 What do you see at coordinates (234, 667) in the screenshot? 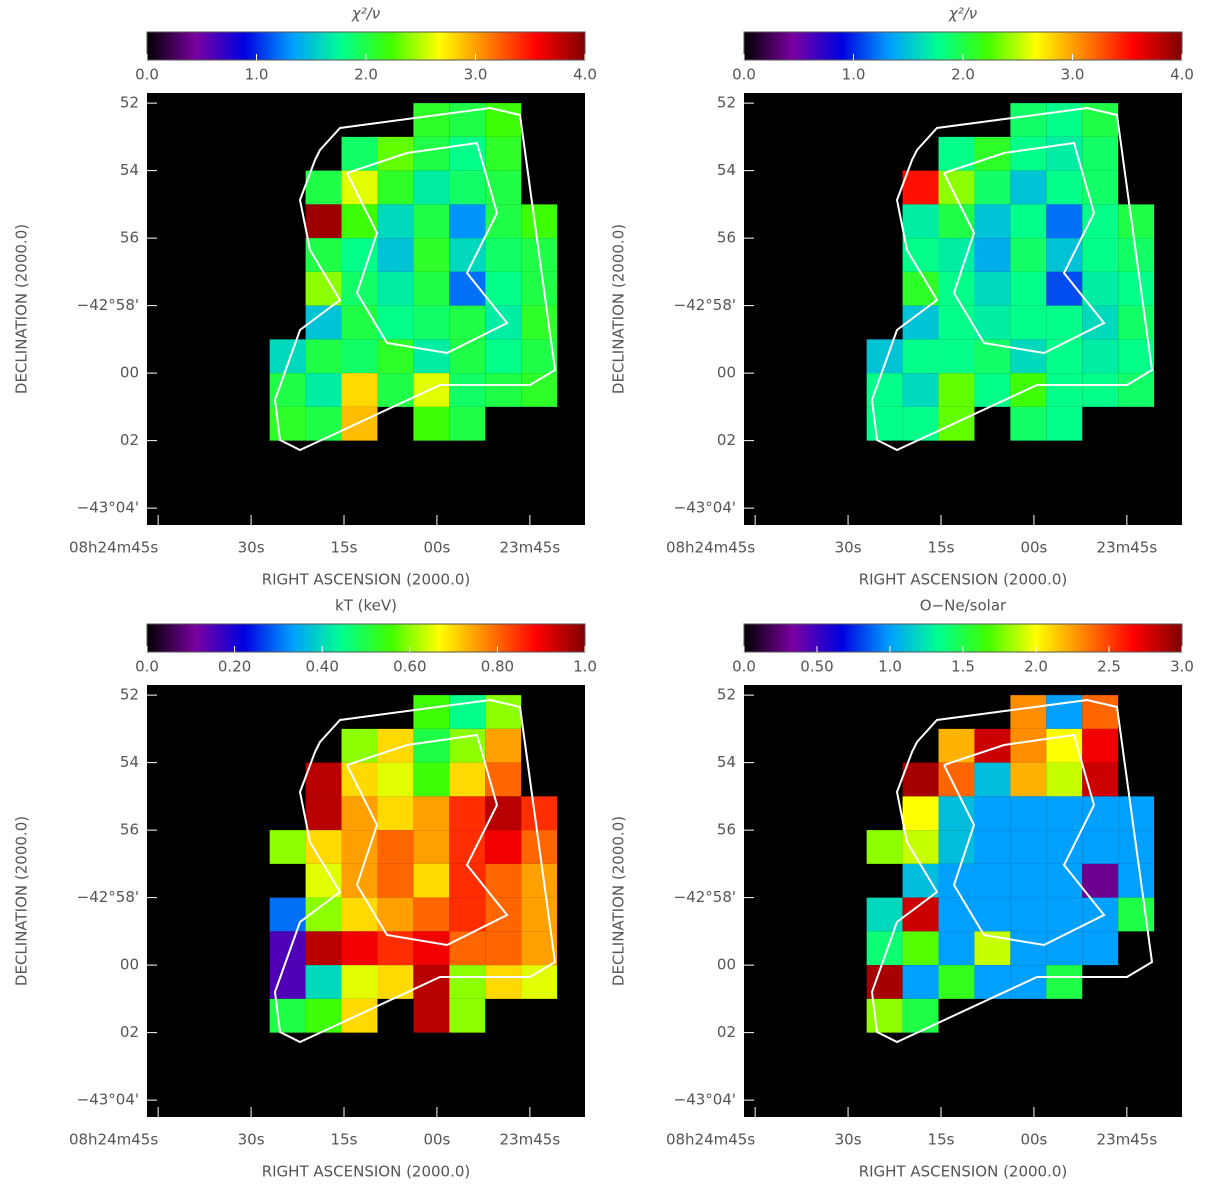
I see `colorbar-tick-label: 0.20` at bounding box center [234, 667].